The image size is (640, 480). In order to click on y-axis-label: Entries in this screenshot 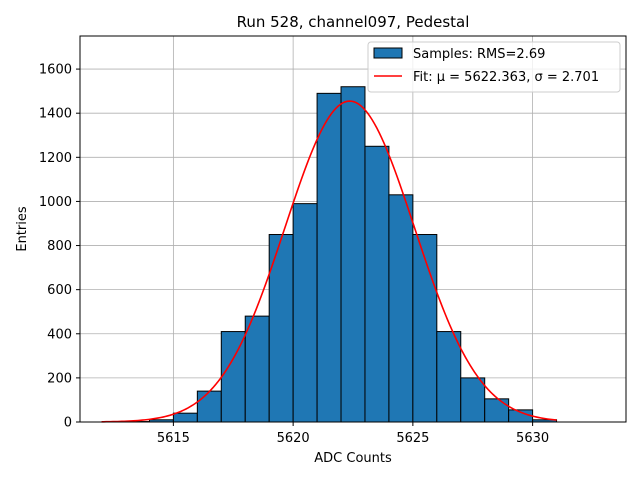, I will do `click(22, 229)`.